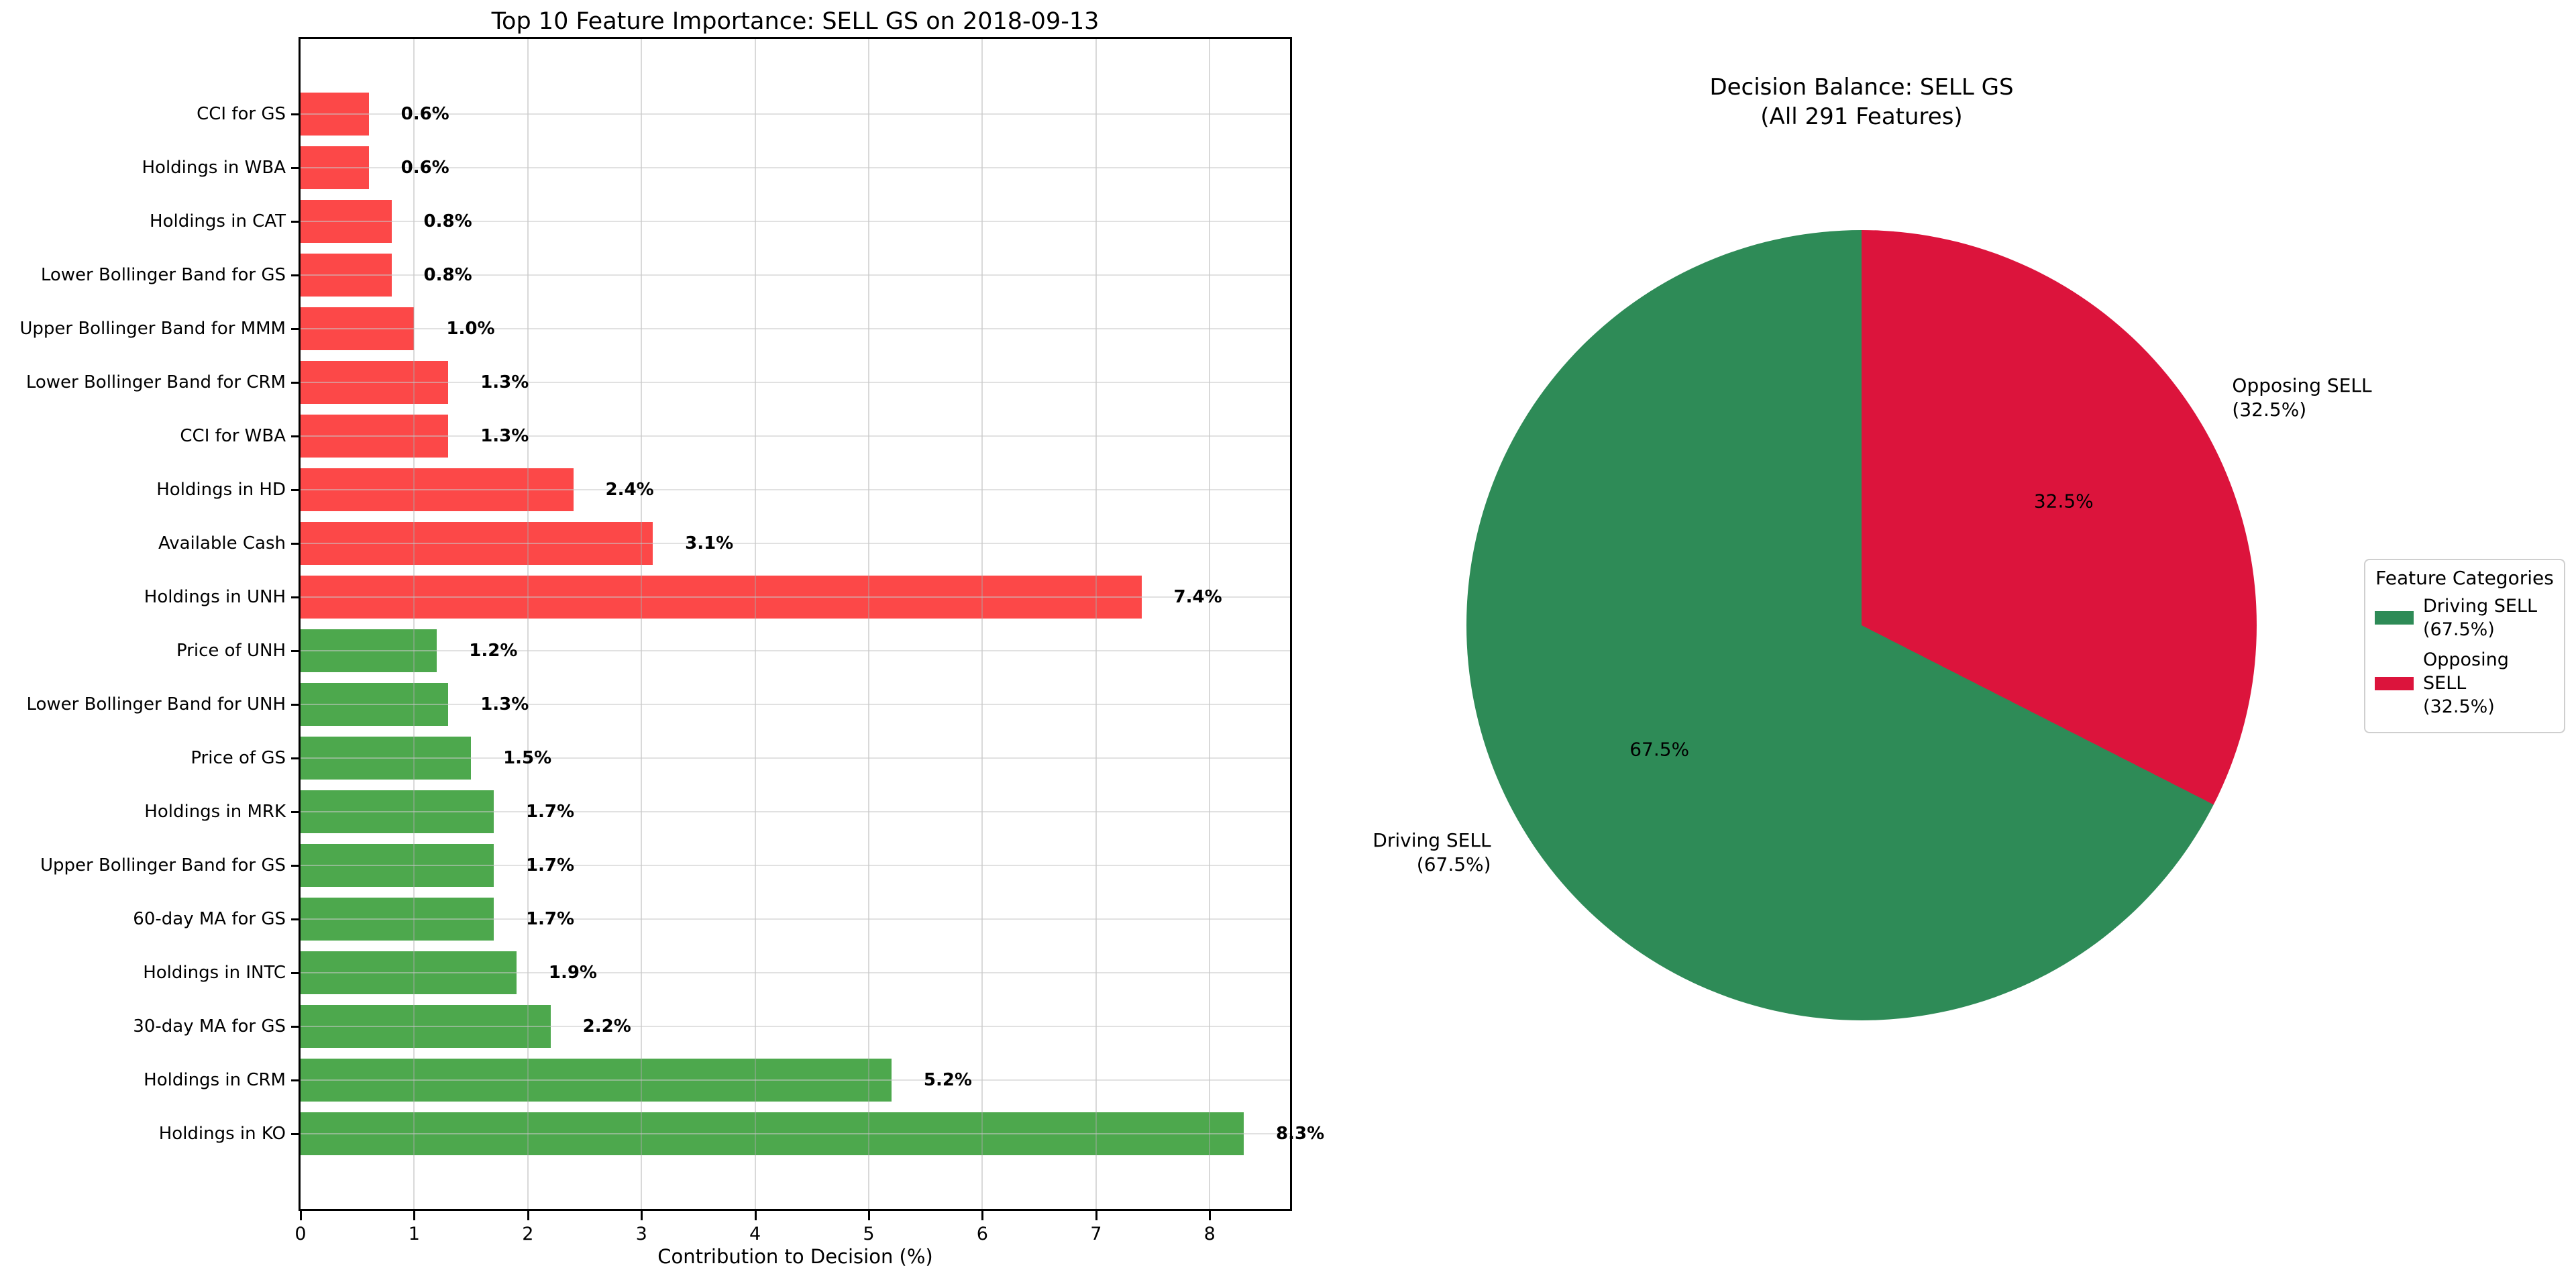 The image size is (2576, 1280). Describe the element at coordinates (163, 865) in the screenshot. I see `y-tick-label: Upper Bollinger Band for GS` at that location.